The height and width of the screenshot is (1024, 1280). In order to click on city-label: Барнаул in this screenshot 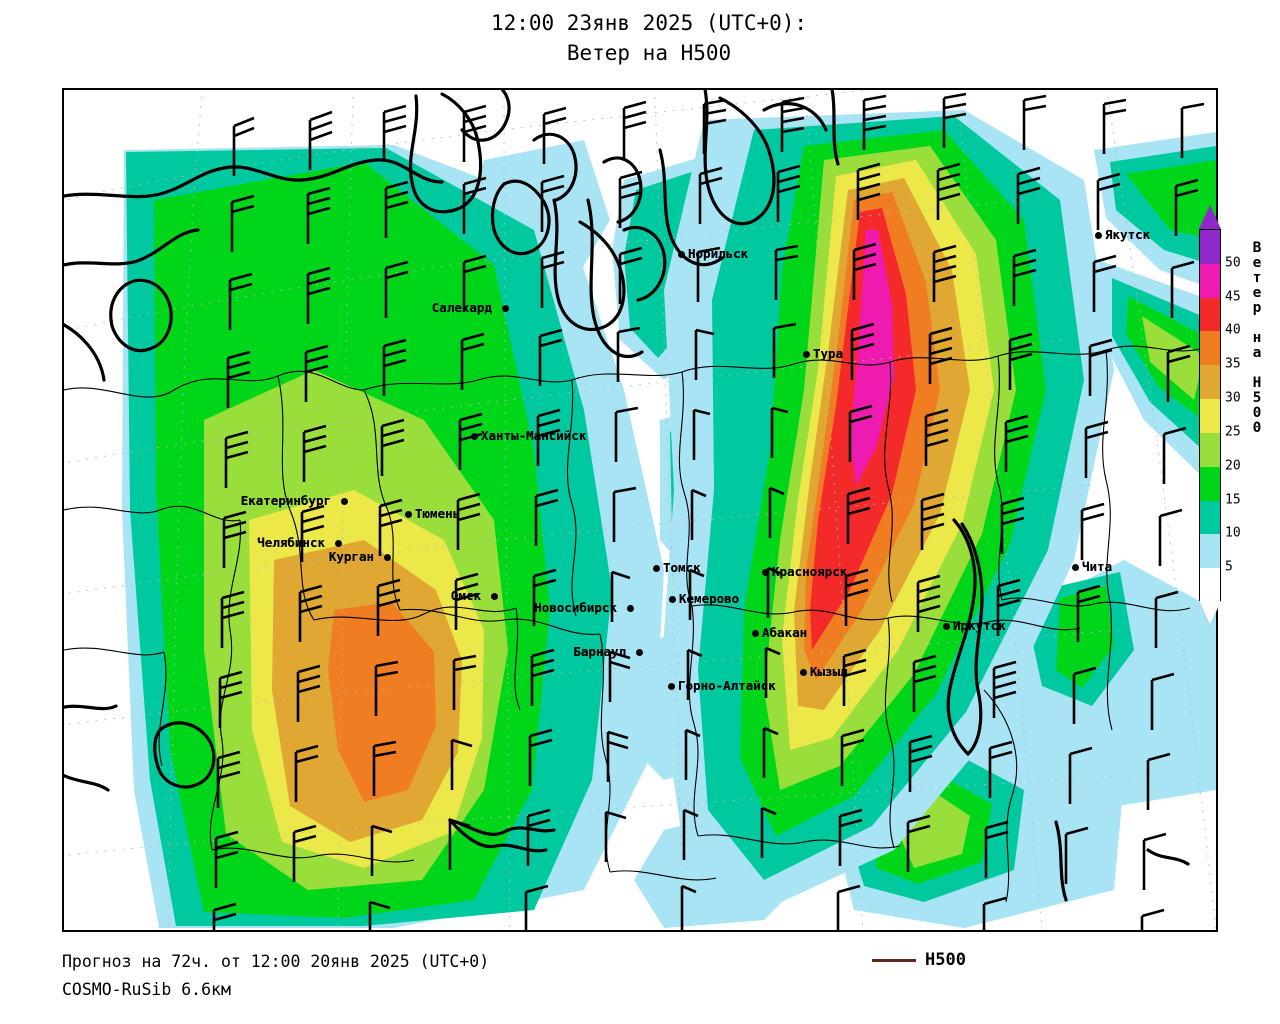, I will do `click(599, 651)`.